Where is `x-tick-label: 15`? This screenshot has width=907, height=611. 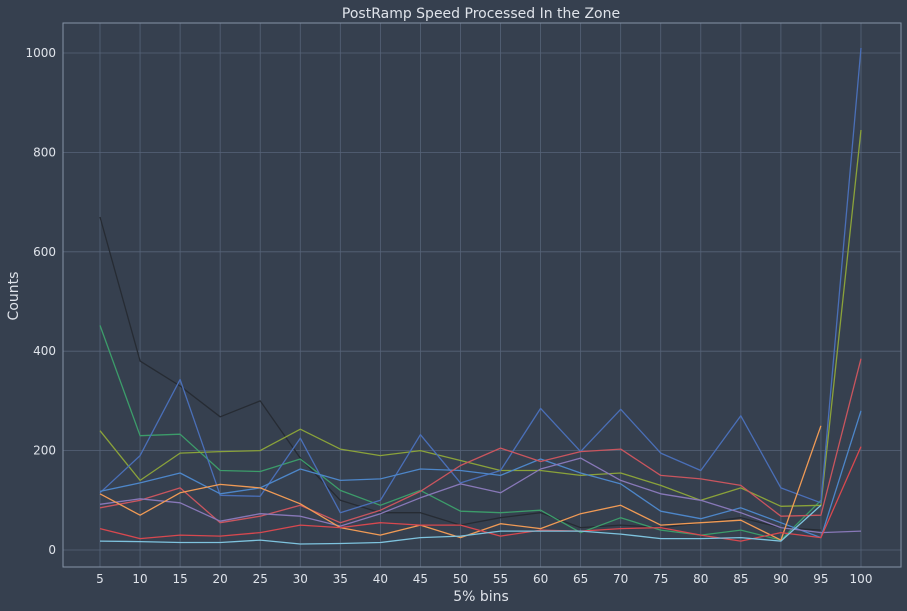 x-tick-label: 15 is located at coordinates (179, 579).